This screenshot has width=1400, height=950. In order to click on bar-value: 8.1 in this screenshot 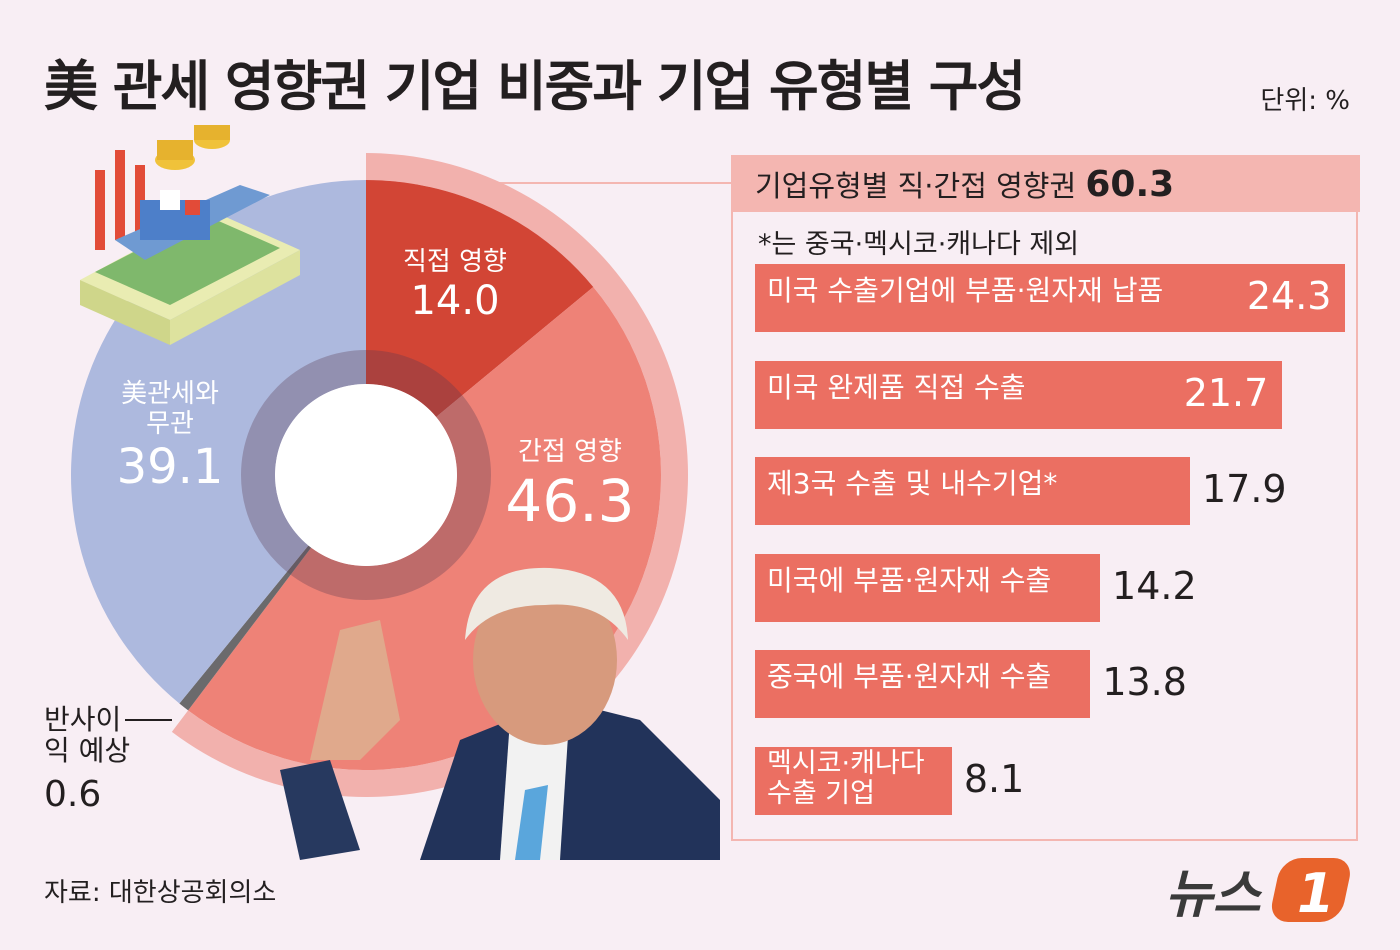, I will do `click(994, 779)`.